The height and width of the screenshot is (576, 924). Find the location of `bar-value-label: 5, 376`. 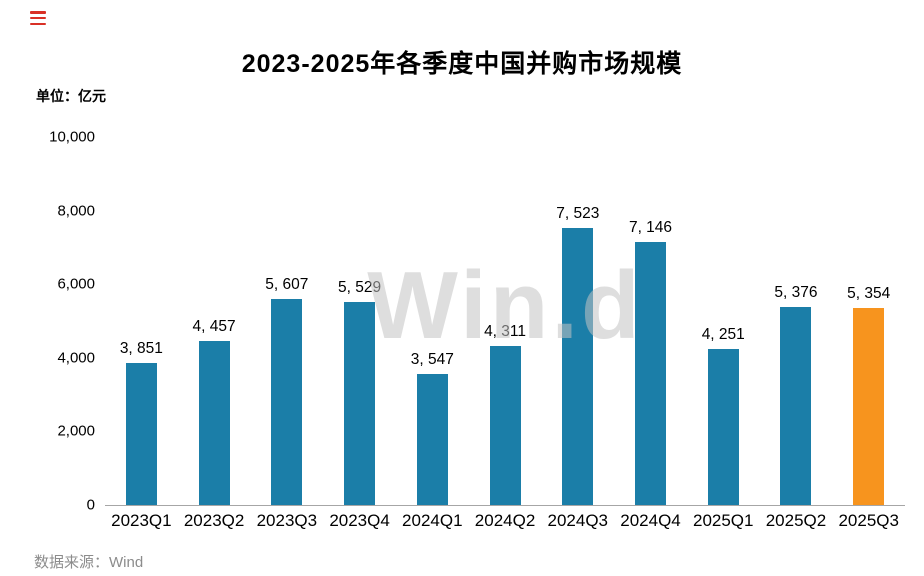

bar-value-label: 5, 376 is located at coordinates (796, 293).